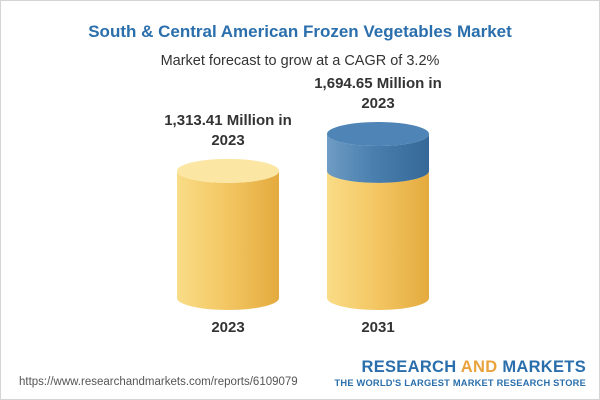 This screenshot has width=600, height=400. Describe the element at coordinates (228, 130) in the screenshot. I see `value-label-2023: 1,313.41 Million in 2023` at that location.